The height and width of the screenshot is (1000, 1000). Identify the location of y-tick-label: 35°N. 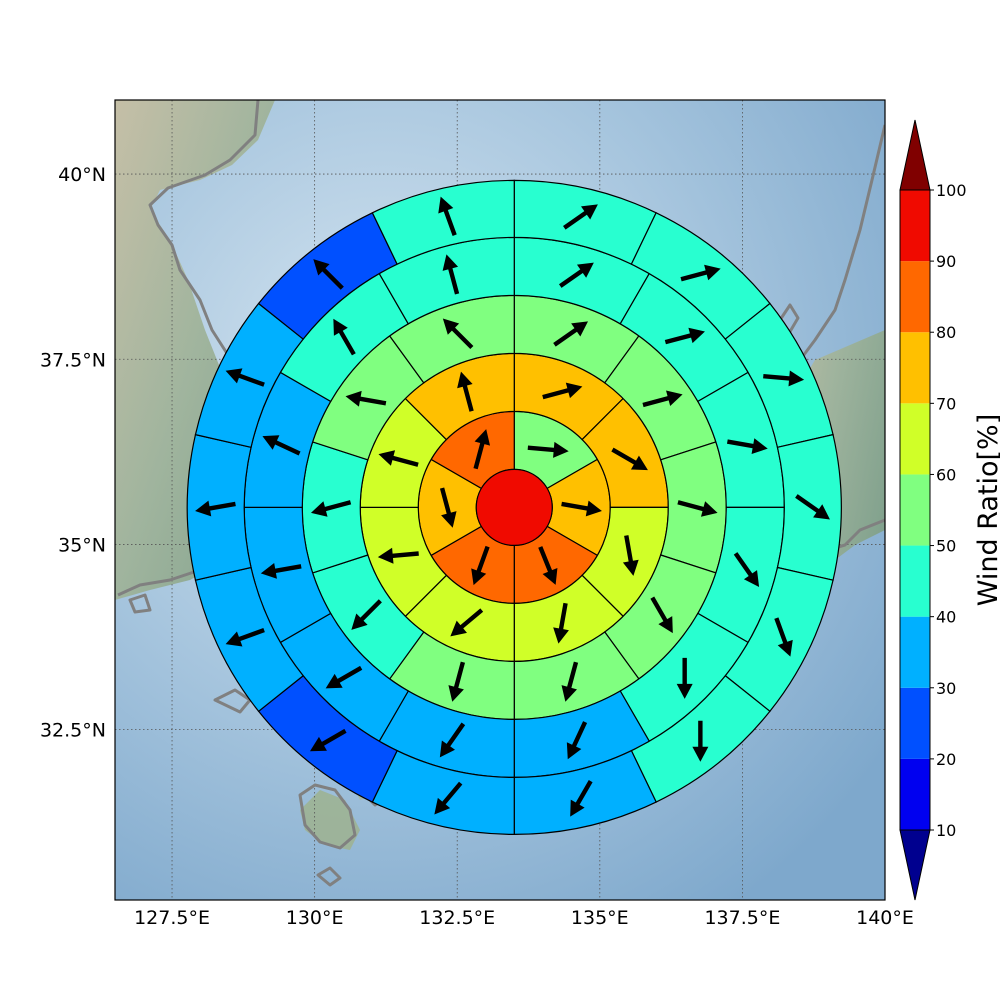
(82, 545).